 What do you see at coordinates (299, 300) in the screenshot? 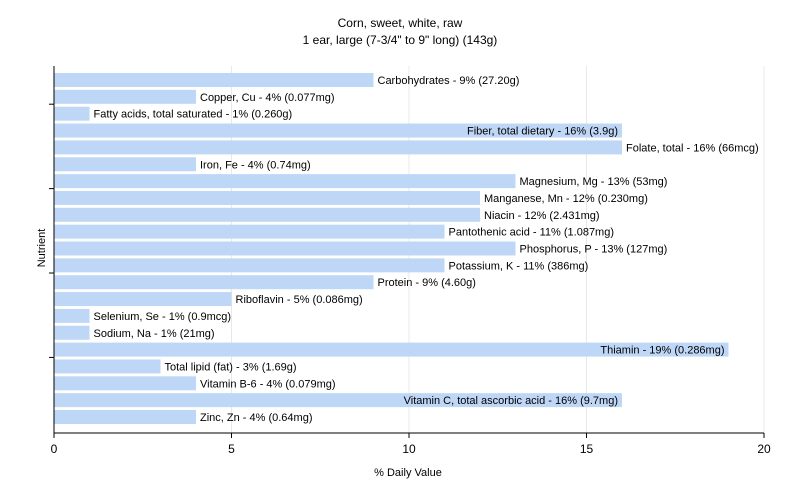
I see `bar-label: Riboflavin - 5% (0.086mg)` at bounding box center [299, 300].